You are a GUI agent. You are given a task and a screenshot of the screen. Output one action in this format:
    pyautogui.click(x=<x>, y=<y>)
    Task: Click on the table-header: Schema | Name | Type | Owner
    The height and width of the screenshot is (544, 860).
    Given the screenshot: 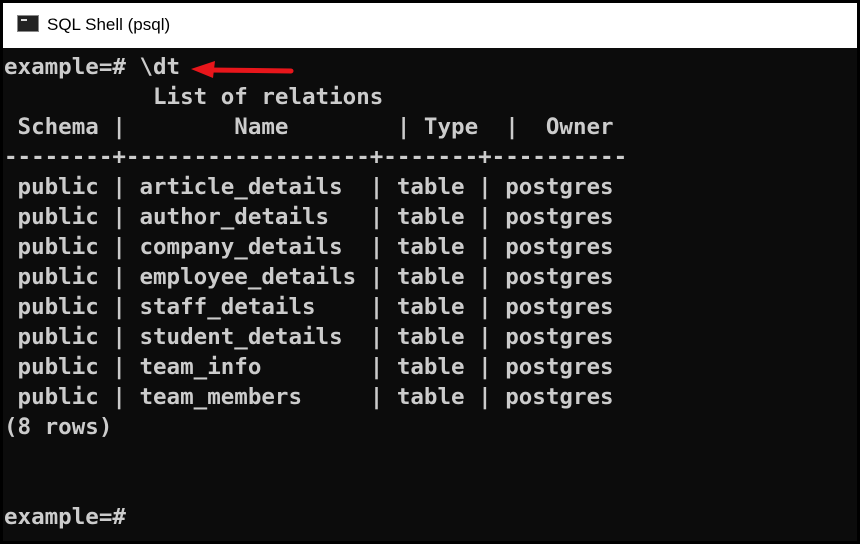 What is the action you would take?
    pyautogui.click(x=309, y=127)
    